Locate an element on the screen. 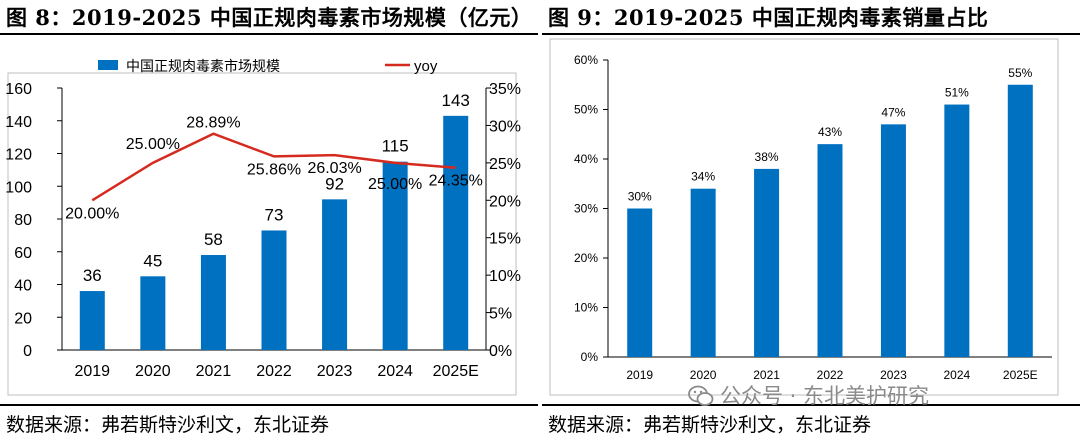  yoy-data-label: 25.86% is located at coordinates (274, 169).